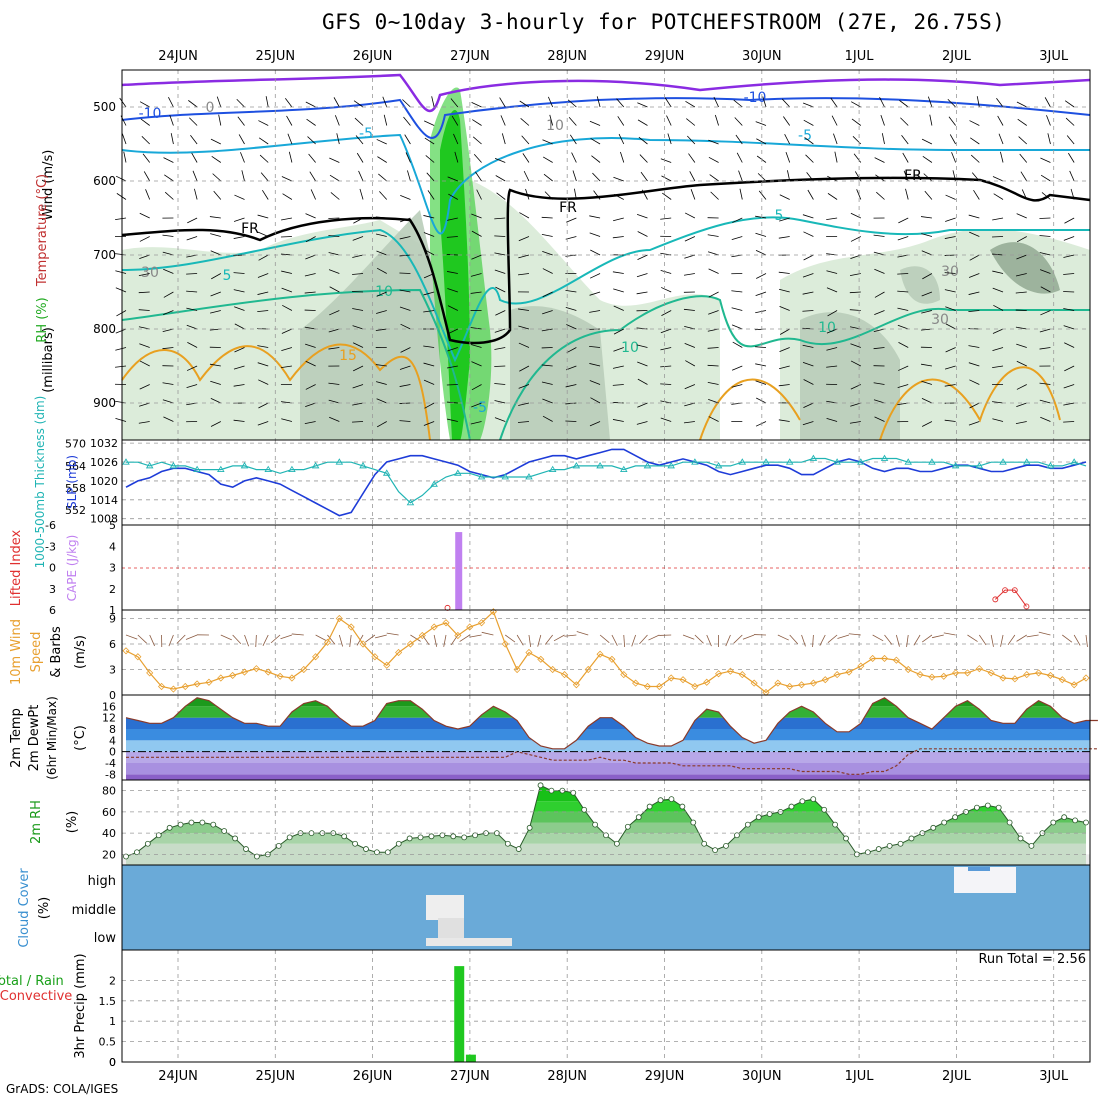 This screenshot has width=1100, height=1100. Describe the element at coordinates (606, 482) in the screenshot. I see `slp-line` at that location.